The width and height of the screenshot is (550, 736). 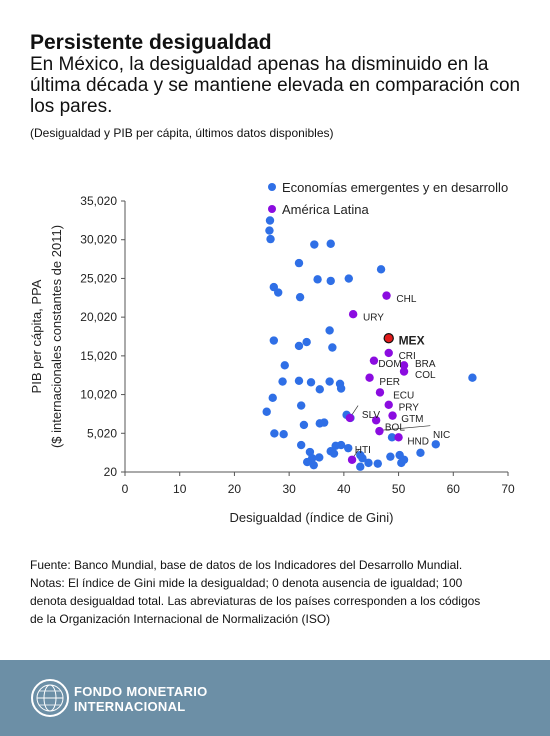 I want to click on y-tick-label: 20,020, so click(x=98, y=317).